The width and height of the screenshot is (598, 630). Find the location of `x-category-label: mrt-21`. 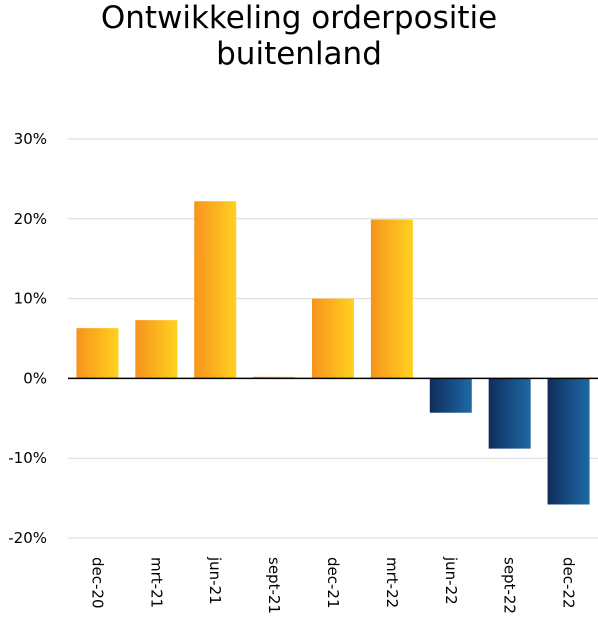

x-category-label: mrt-21 is located at coordinates (156, 582).